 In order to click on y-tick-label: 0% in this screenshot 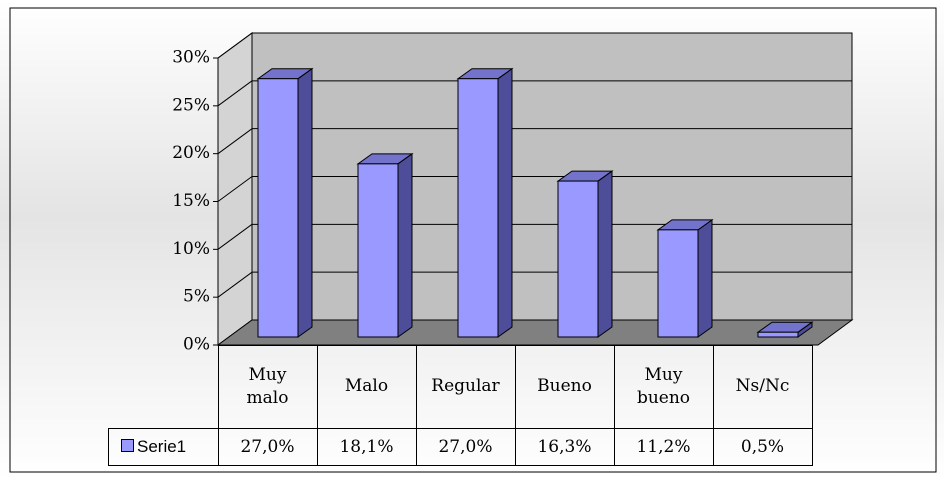, I will do `click(196, 345)`.